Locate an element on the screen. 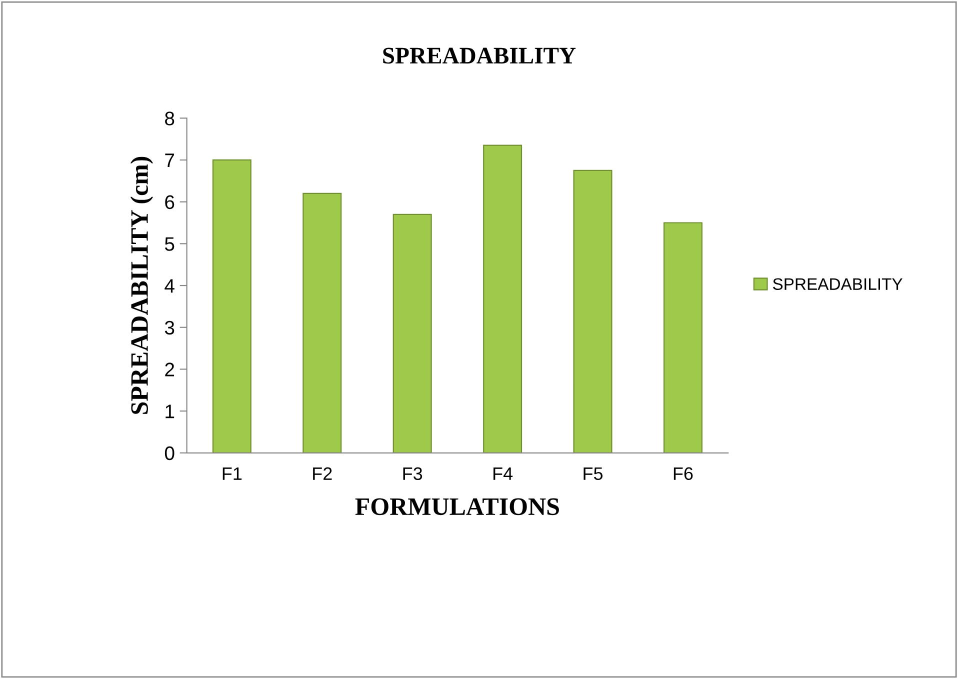 The height and width of the screenshot is (679, 958). y-tick-label: 8 is located at coordinates (169, 119).